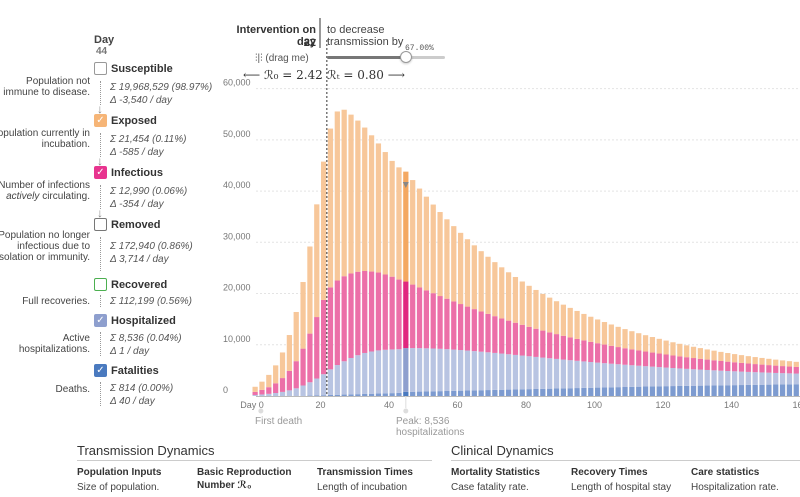 The width and height of the screenshot is (800, 497). What do you see at coordinates (100, 213) in the screenshot?
I see `arrow-down-icon: ↓` at bounding box center [100, 213].